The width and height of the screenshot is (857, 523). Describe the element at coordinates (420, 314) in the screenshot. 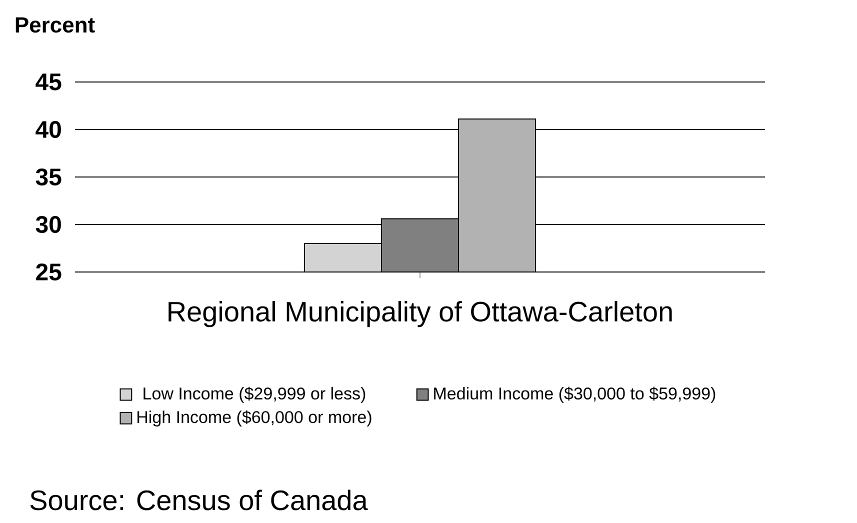

I see `x-tick-label: Regional Municipality of Ottawa-Carleton` at that location.